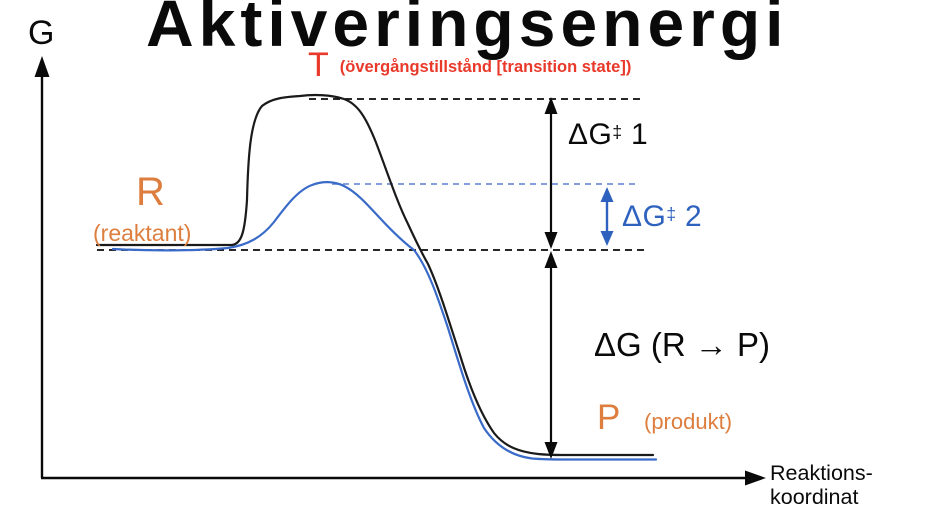  What do you see at coordinates (318, 65) in the screenshot?
I see `transition-state-symbol: T` at bounding box center [318, 65].